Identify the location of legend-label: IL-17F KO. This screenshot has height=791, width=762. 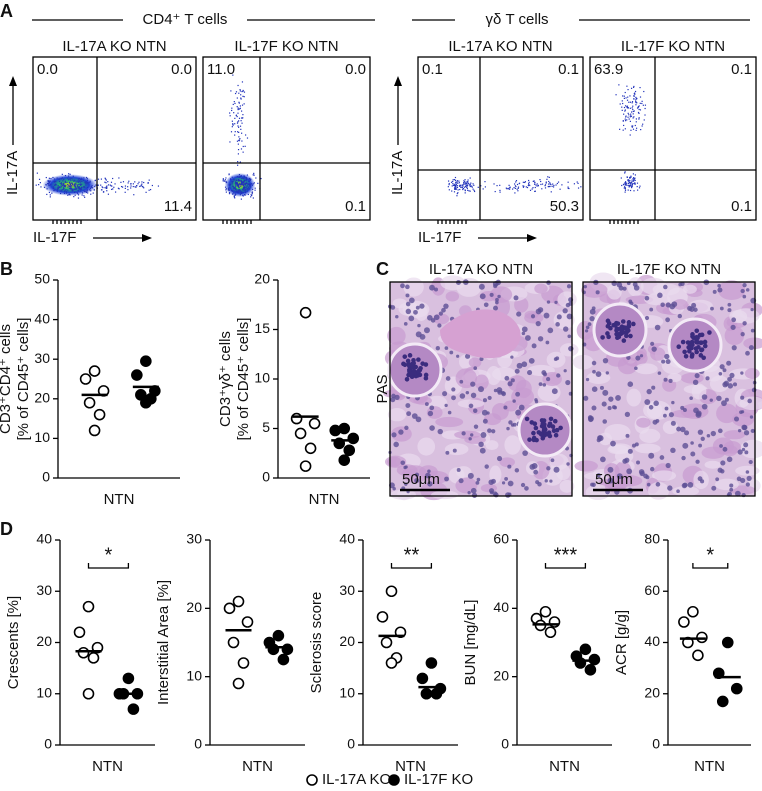
(438, 779).